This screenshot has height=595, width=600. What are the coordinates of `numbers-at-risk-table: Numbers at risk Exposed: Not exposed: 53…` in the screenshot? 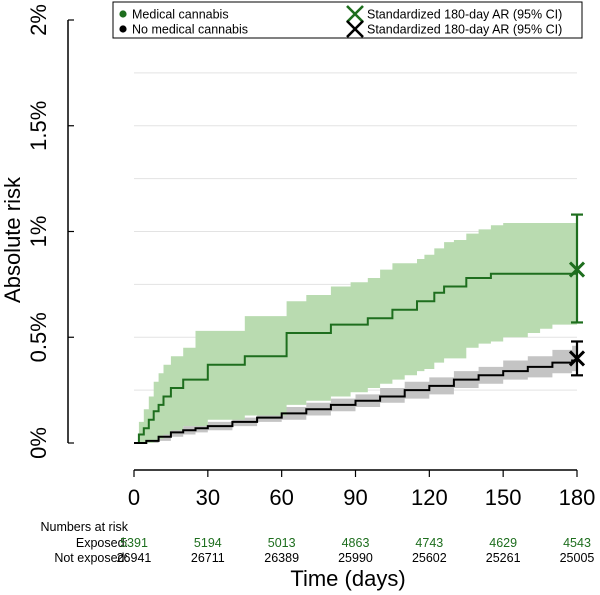 It's located at (317, 542).